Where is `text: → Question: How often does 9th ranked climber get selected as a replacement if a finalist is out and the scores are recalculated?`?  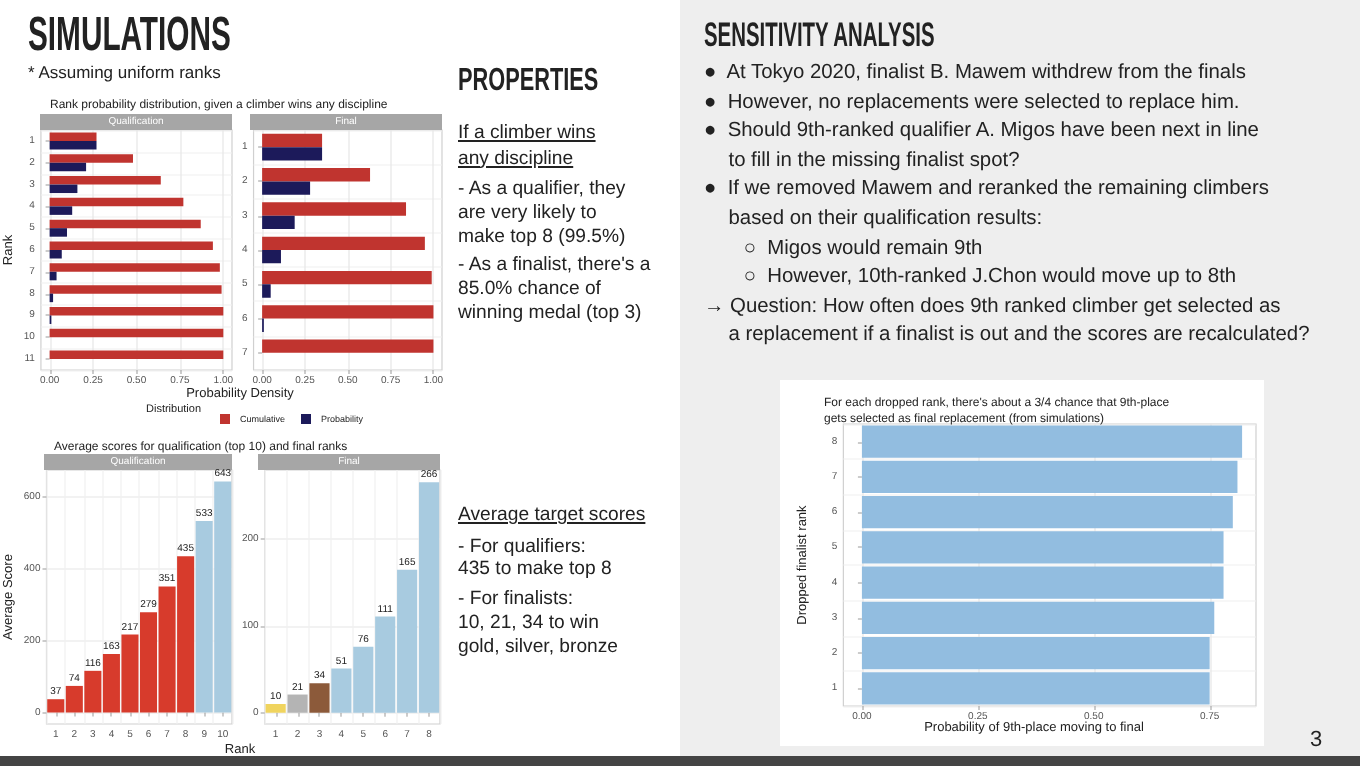 text: → Question: How often does 9th ranked climber get selected as a replacement if a finalist is out and the scores are recalculated? is located at coordinates (1008, 322).